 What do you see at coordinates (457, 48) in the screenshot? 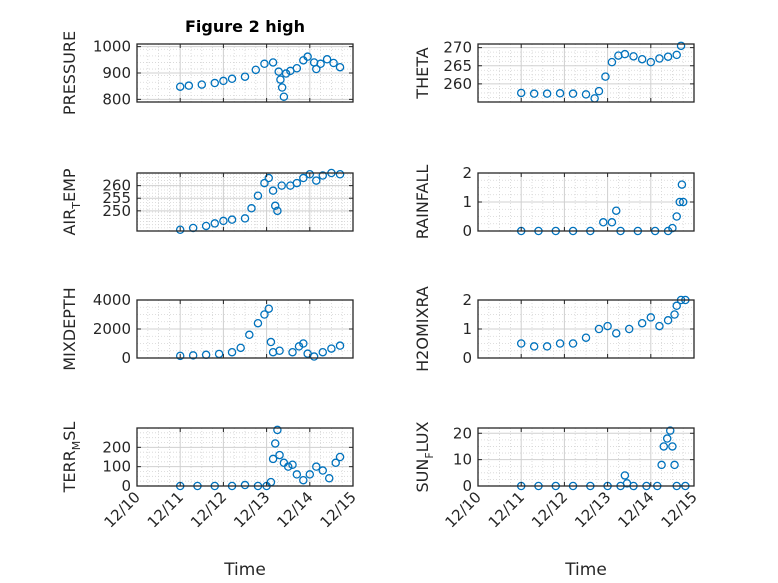
I see `y-tick-label: 270` at bounding box center [457, 48].